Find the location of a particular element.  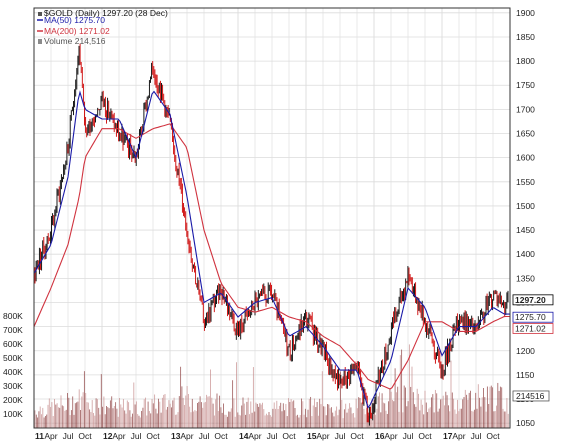

price-tag-last: 1297.20 is located at coordinates (530, 300).